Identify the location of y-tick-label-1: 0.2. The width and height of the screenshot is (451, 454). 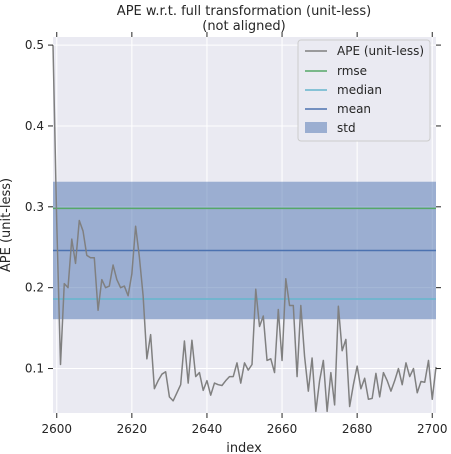
(34, 288).